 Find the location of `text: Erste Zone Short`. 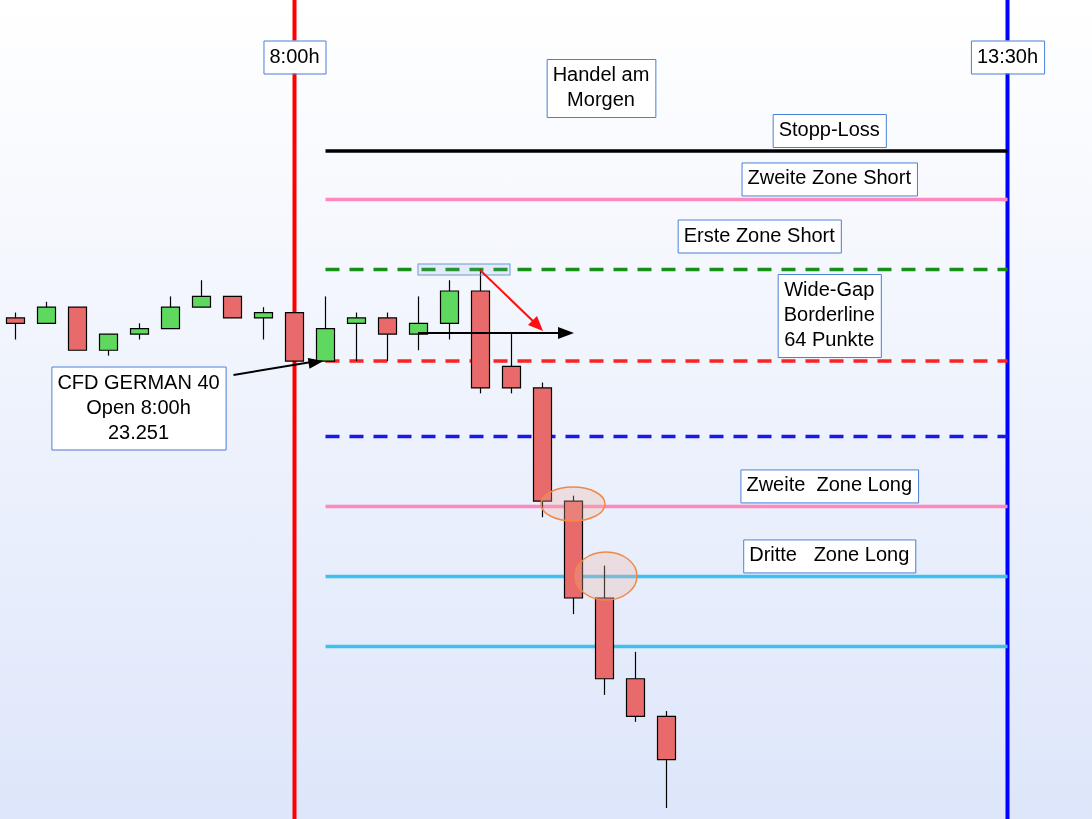

text: Erste Zone Short is located at coordinates (759, 234).